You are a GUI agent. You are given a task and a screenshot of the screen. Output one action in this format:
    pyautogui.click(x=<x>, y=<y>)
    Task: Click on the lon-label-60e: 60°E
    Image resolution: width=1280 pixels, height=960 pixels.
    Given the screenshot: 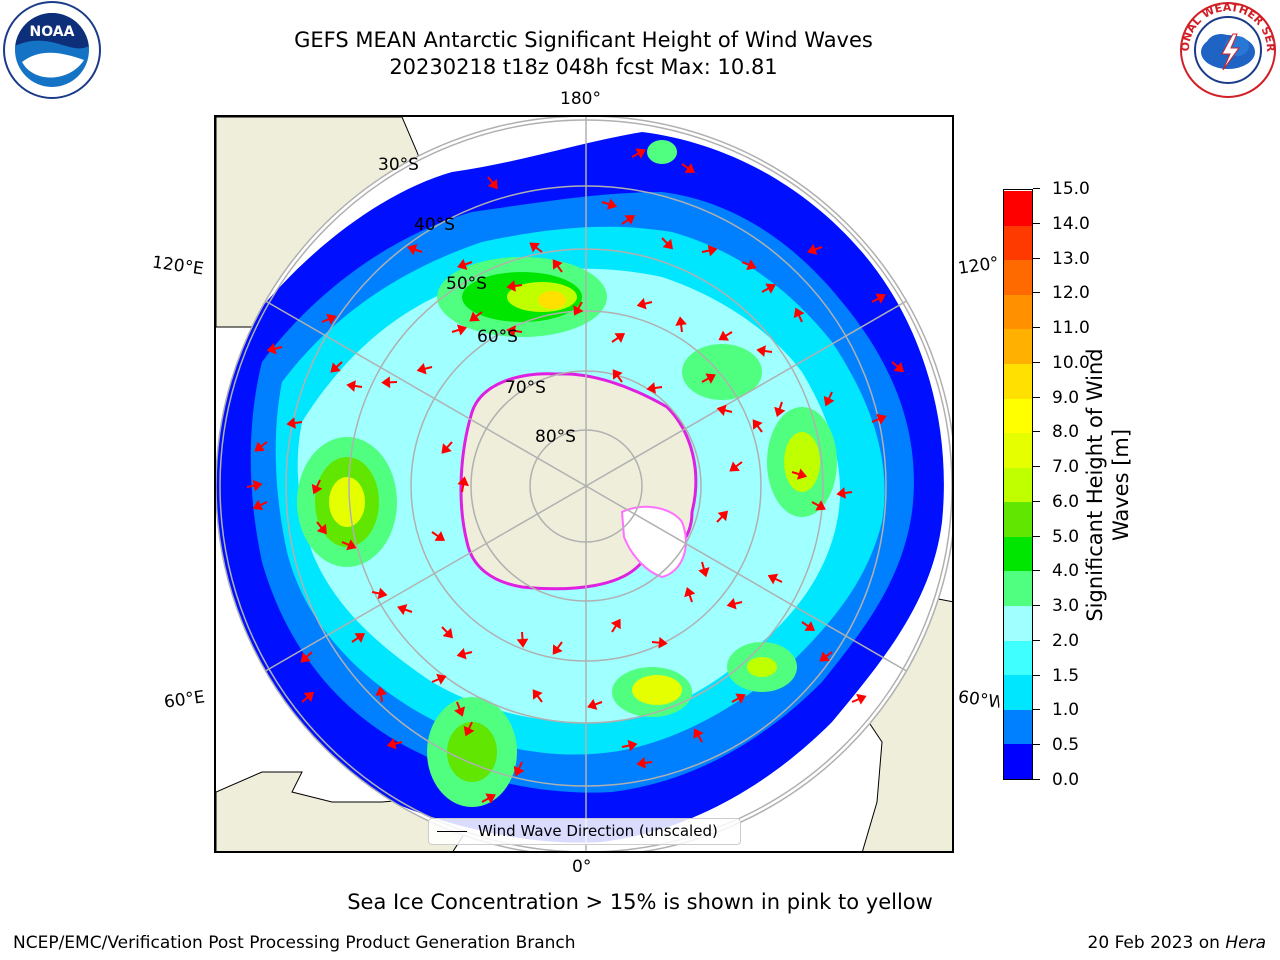 What is the action you would take?
    pyautogui.click(x=184, y=700)
    